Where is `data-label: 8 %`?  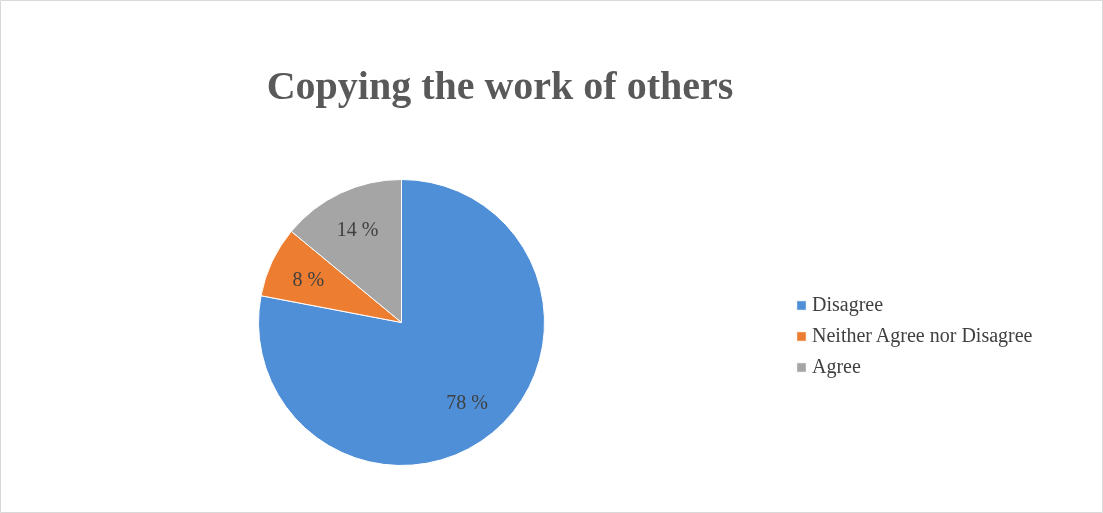
data-label: 8 % is located at coordinates (308, 278).